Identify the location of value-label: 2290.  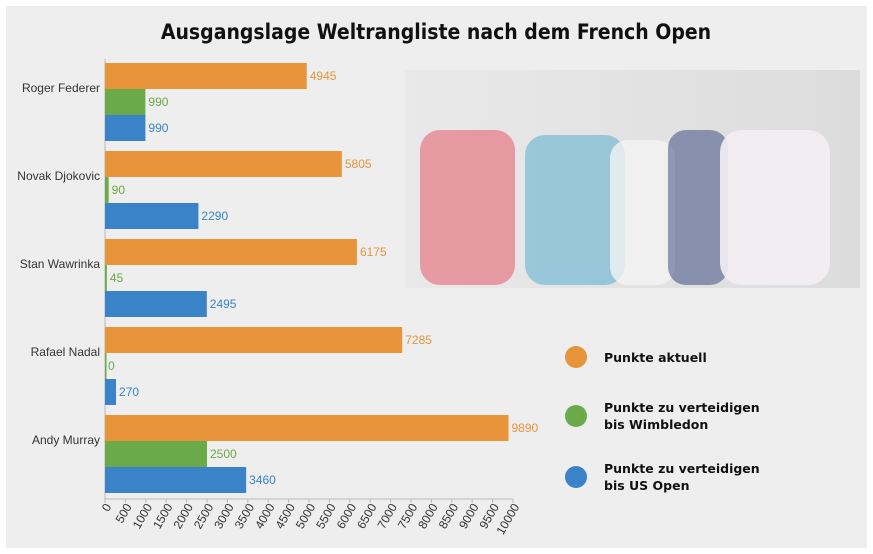
(214, 216).